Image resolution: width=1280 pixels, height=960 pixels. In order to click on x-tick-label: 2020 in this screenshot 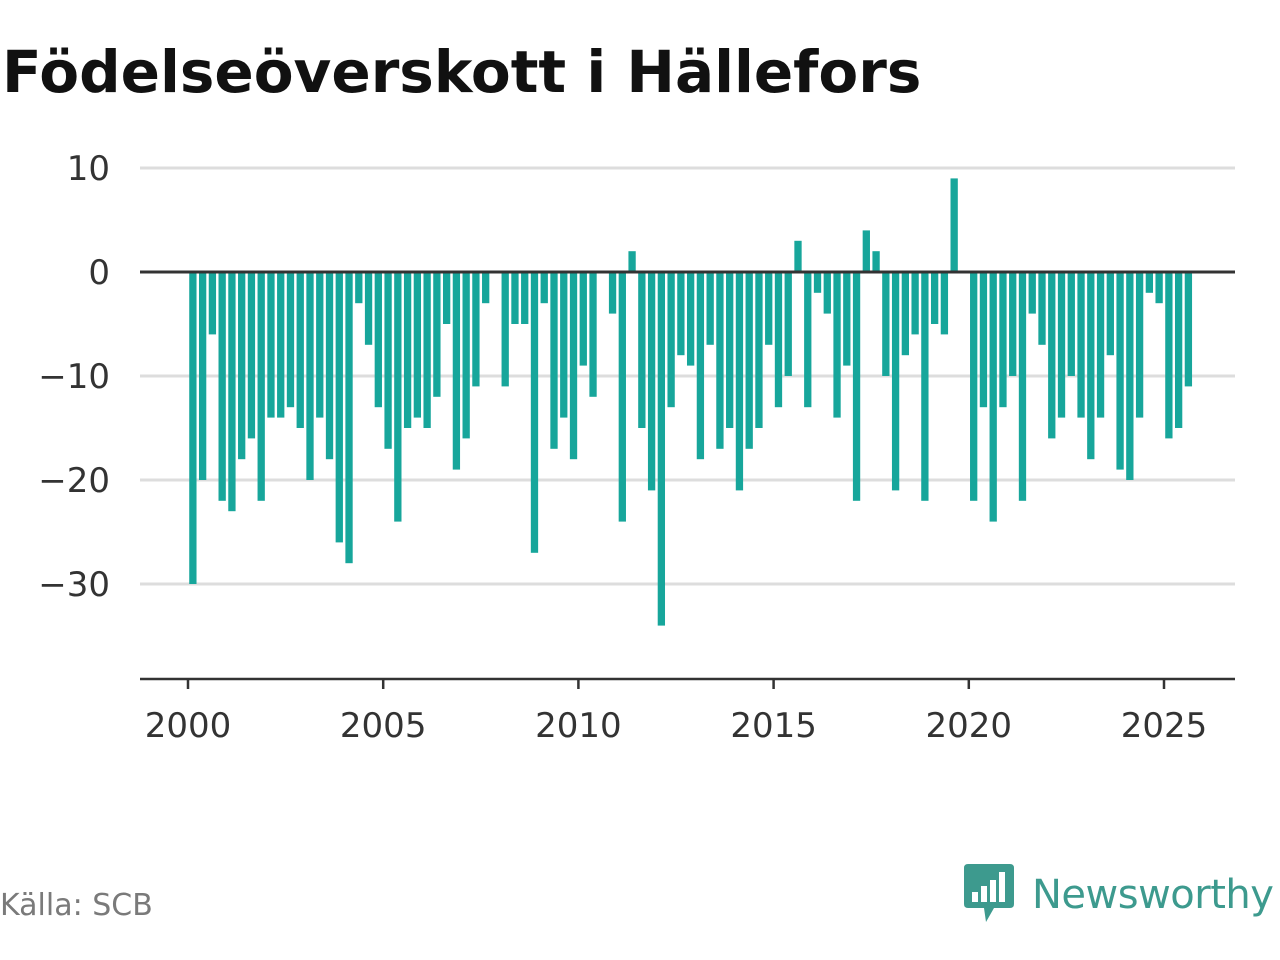, I will do `click(969, 726)`.